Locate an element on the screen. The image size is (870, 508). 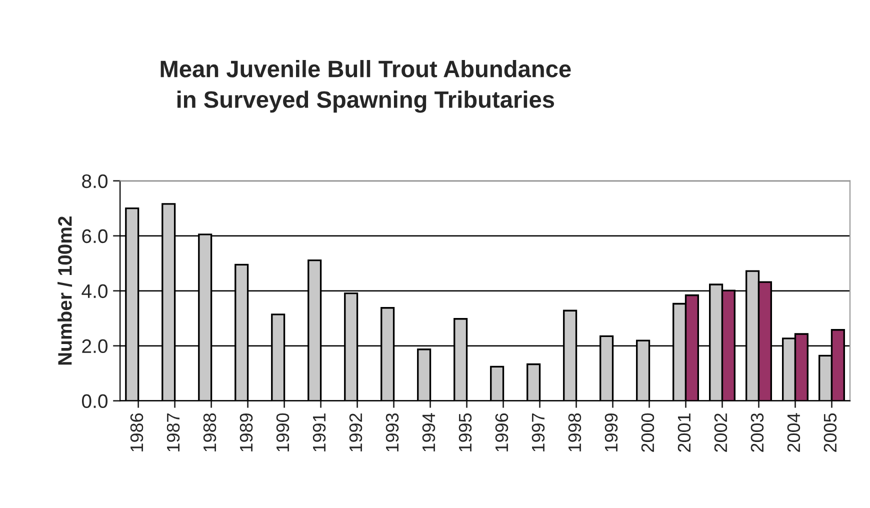
x-tick-label: 2001 is located at coordinates (684, 432).